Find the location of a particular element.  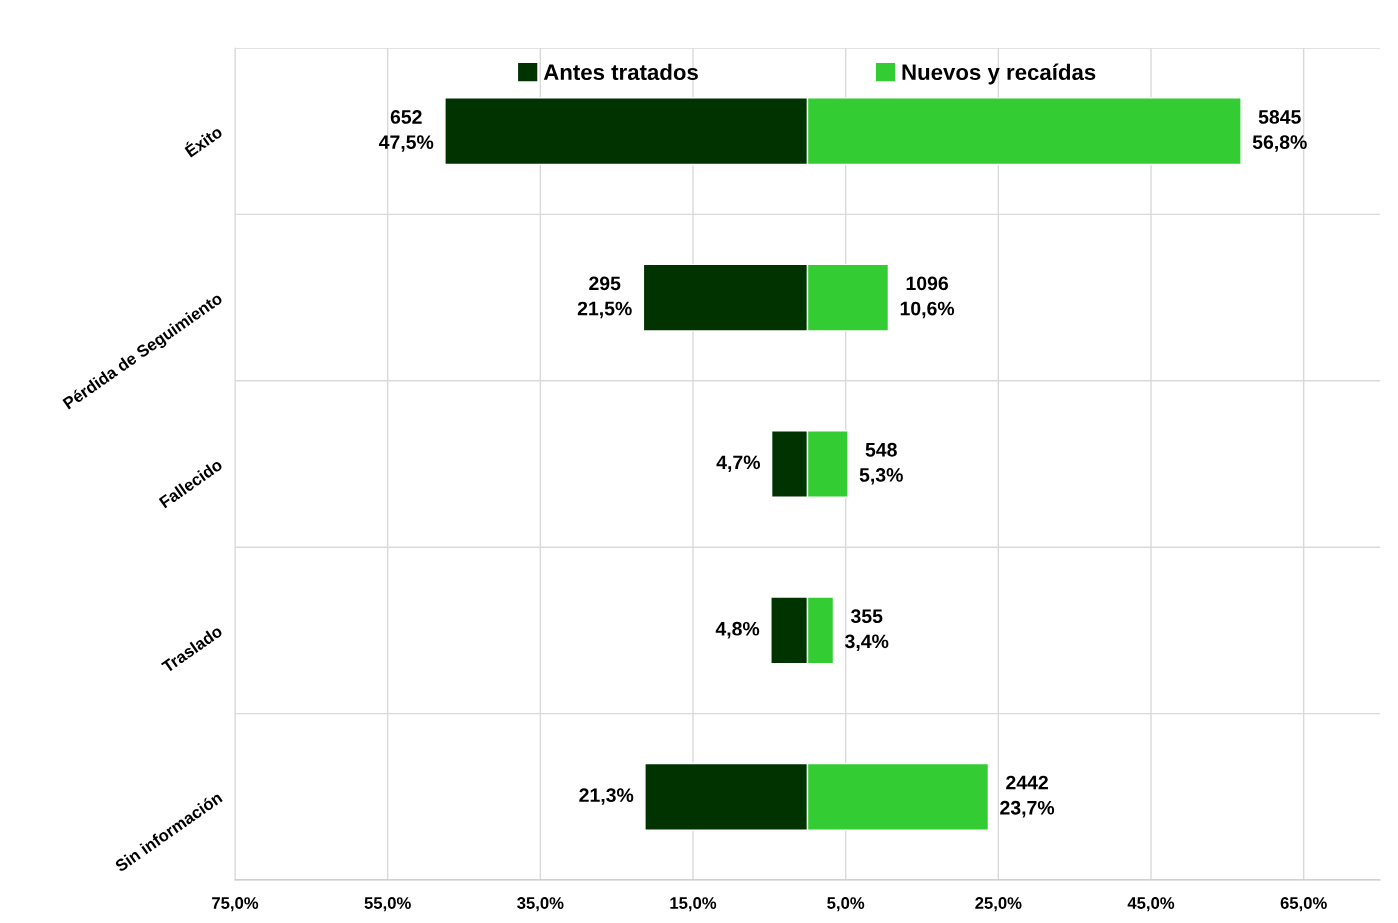

legend-label: Nuevos y recaídas is located at coordinates (999, 74).